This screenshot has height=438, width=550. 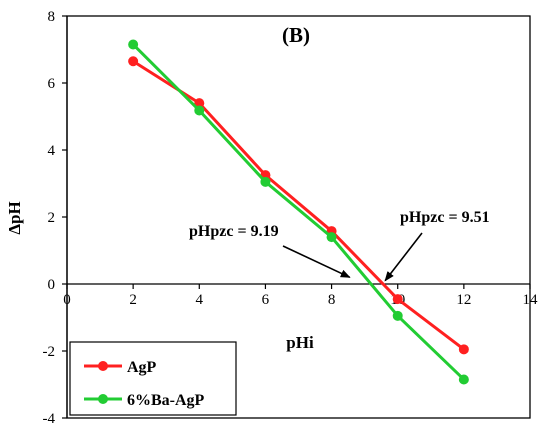 I want to click on y-tick-label: 4, so click(x=52, y=151).